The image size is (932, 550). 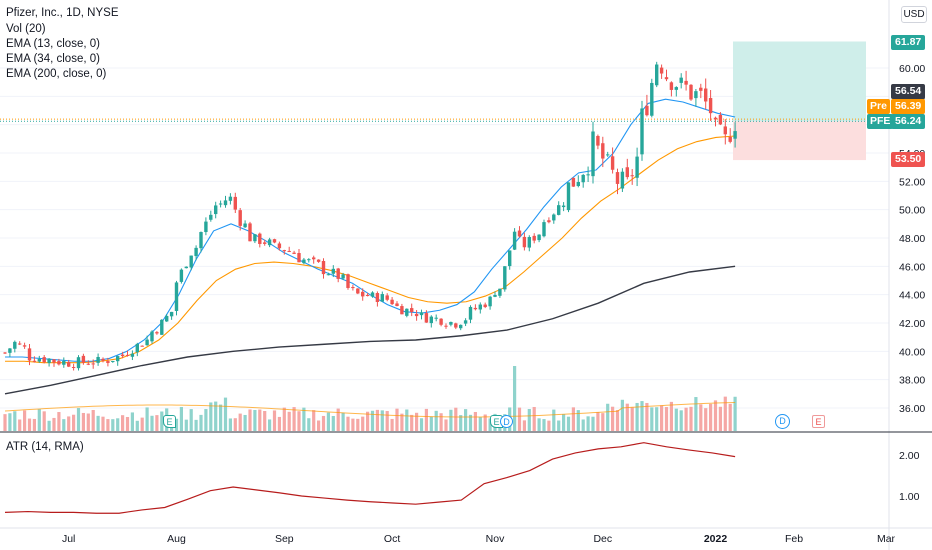 I want to click on time-tick-label: Mar, so click(x=886, y=539).